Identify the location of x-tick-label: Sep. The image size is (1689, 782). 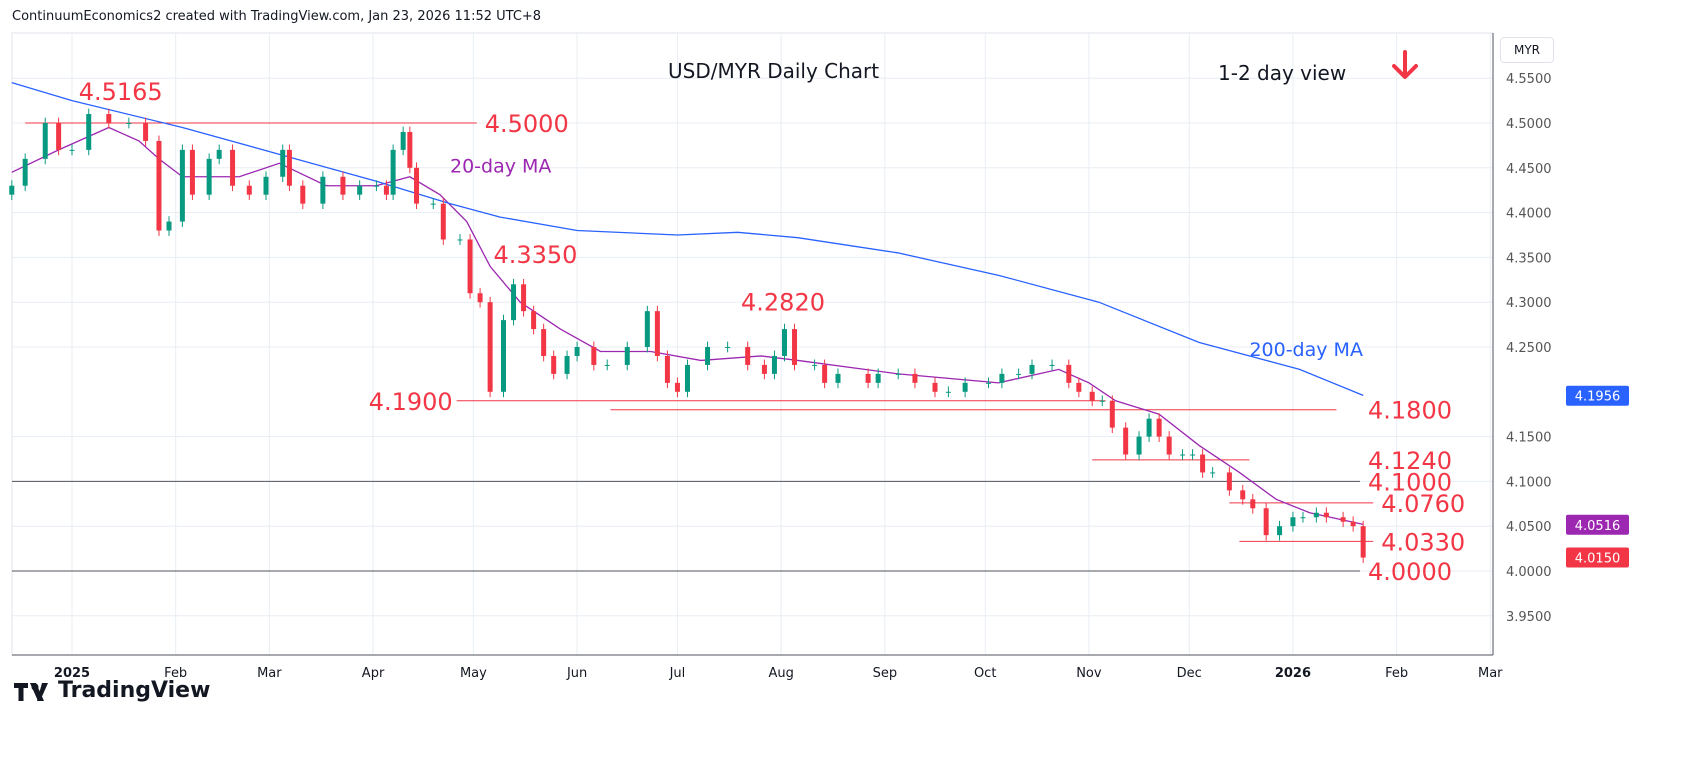
(885, 673).